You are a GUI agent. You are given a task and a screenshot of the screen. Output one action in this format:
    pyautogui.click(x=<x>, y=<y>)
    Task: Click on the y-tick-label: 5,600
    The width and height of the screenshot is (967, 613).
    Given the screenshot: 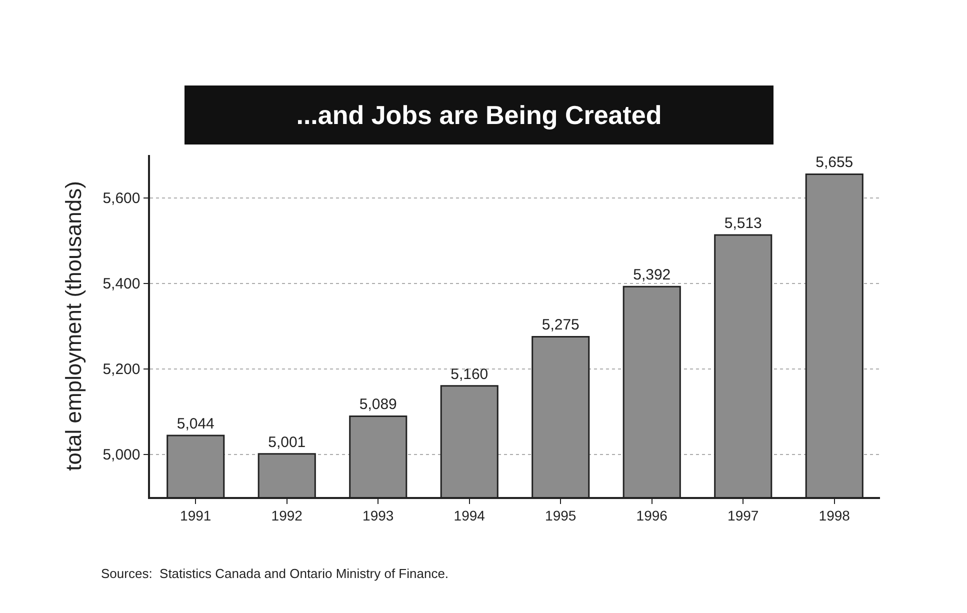 What is the action you would take?
    pyautogui.click(x=121, y=198)
    